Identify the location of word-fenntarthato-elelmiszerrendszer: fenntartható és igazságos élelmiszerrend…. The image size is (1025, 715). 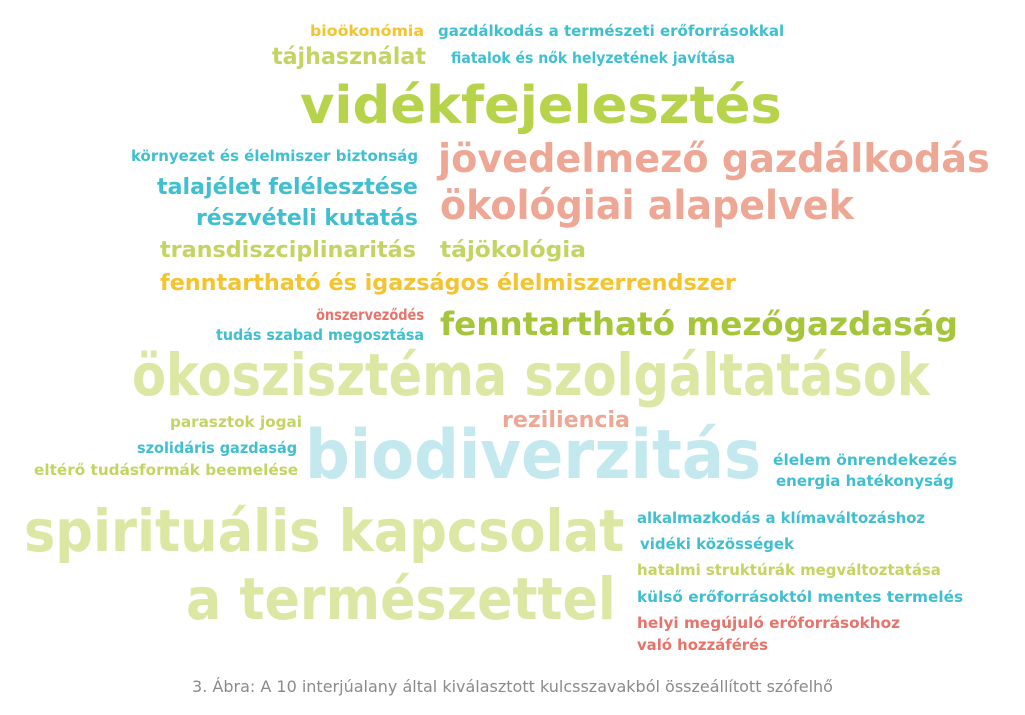
(448, 283).